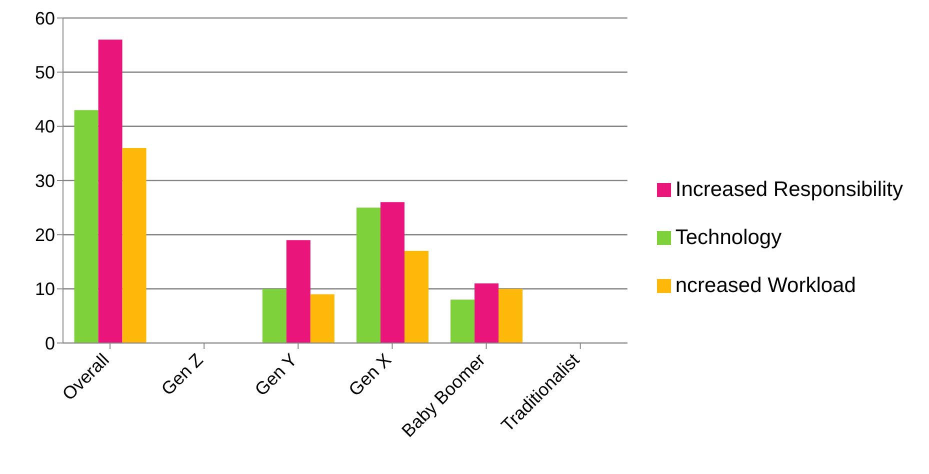  Describe the element at coordinates (370, 375) in the screenshot. I see `x-tick-label: Gen X` at that location.